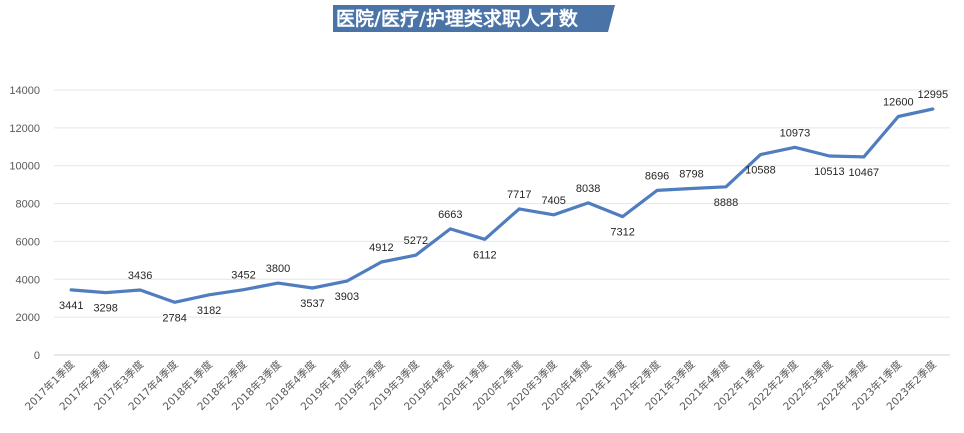 The image size is (964, 433). I want to click on data-label: 3537, so click(312, 304).